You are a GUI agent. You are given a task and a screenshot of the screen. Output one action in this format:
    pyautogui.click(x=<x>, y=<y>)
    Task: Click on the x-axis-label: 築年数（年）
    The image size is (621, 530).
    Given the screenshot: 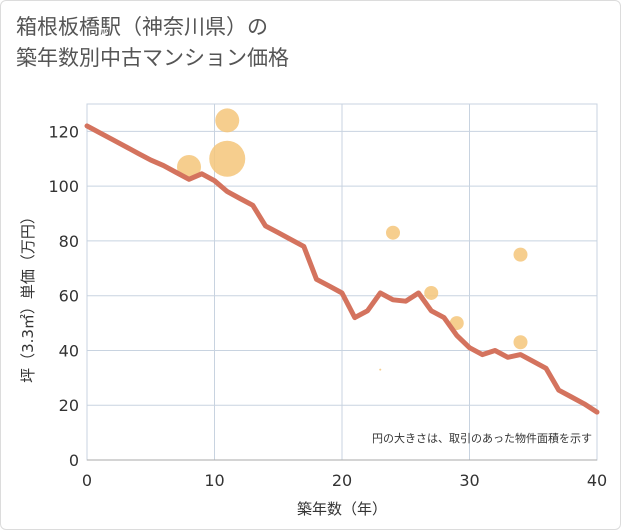 What is the action you would take?
    pyautogui.click(x=342, y=509)
    